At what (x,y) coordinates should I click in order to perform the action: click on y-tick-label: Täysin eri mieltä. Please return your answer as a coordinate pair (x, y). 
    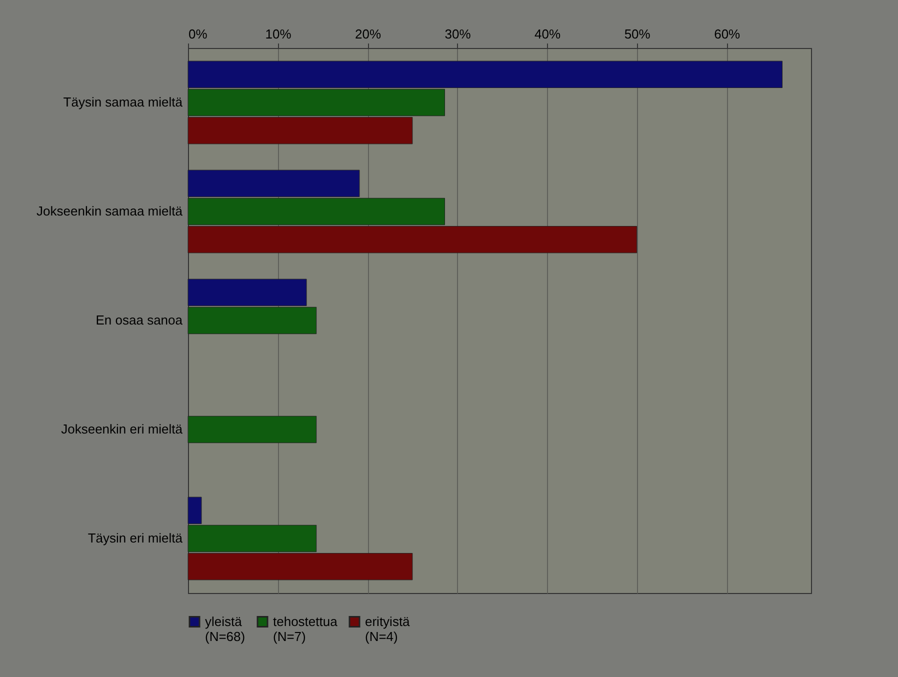
    Looking at the image, I should click on (136, 538).